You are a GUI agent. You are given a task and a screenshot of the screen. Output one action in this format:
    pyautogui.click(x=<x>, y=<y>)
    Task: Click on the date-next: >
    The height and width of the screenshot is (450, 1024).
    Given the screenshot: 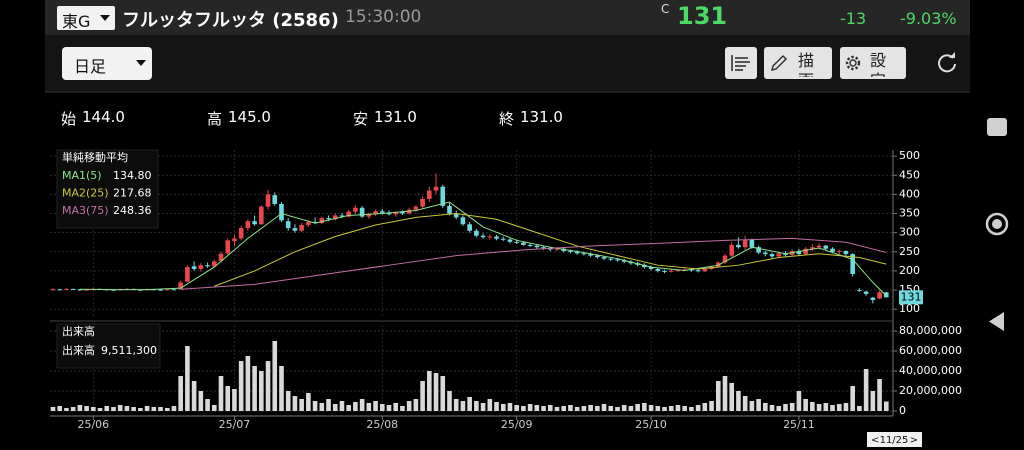 What is the action you would take?
    pyautogui.click(x=914, y=440)
    